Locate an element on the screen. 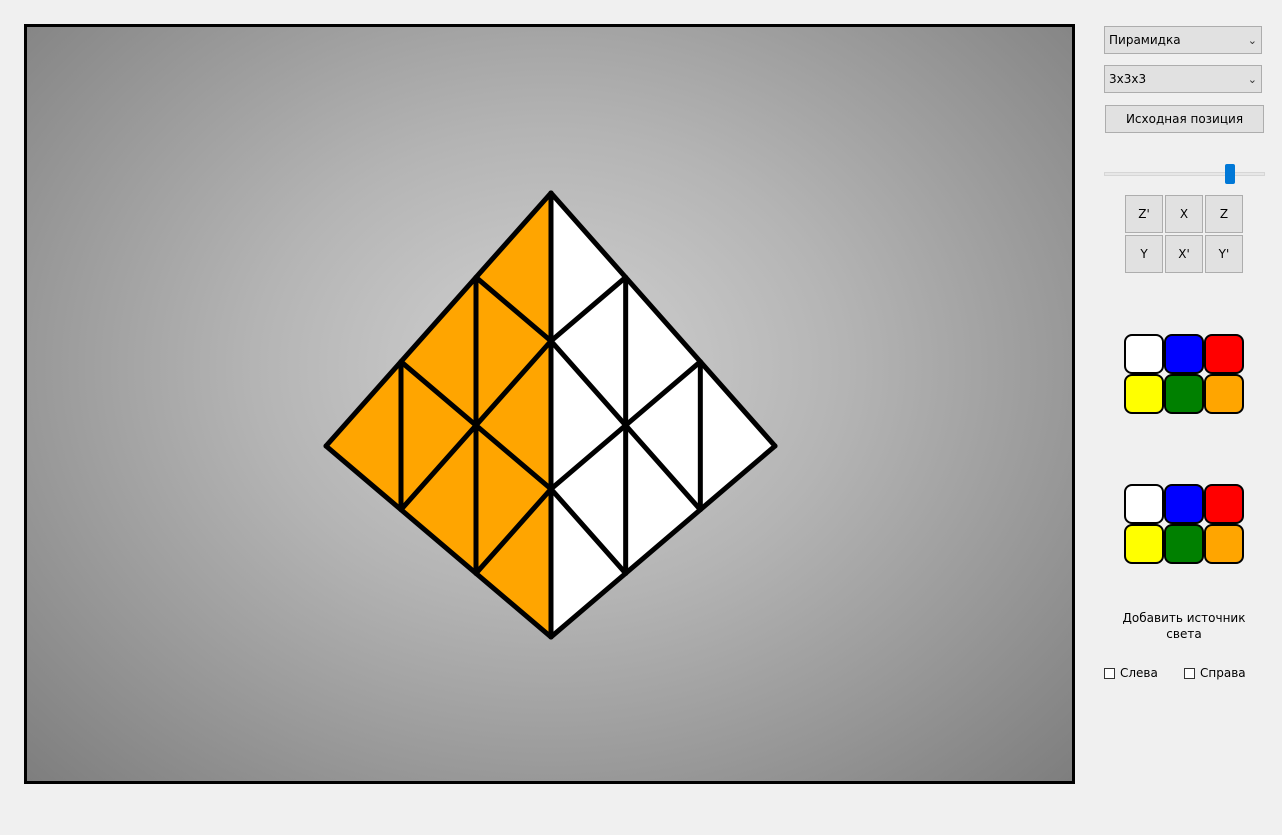  rotate-x-prime-button: X' is located at coordinates (1184, 254).